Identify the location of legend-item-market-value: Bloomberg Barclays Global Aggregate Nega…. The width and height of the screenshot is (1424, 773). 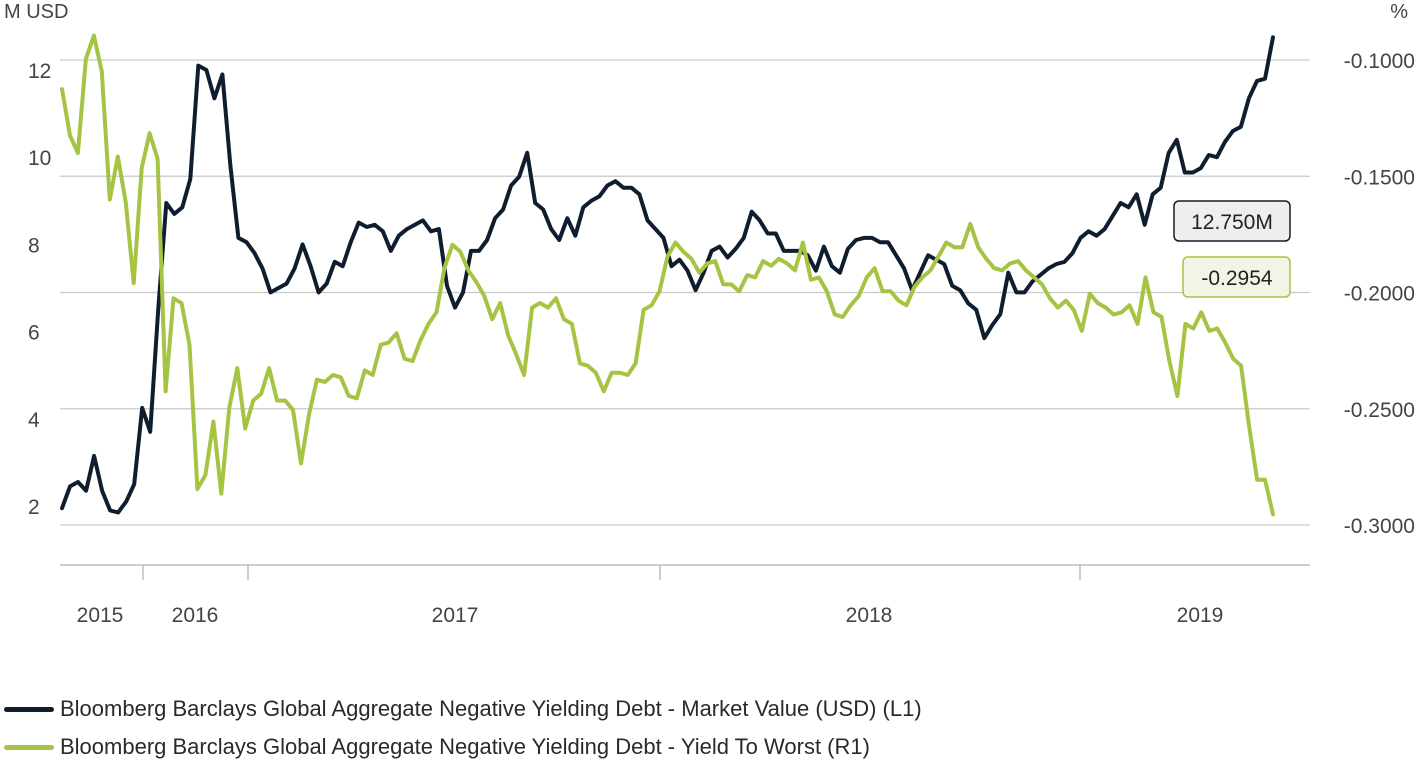
(712, 709).